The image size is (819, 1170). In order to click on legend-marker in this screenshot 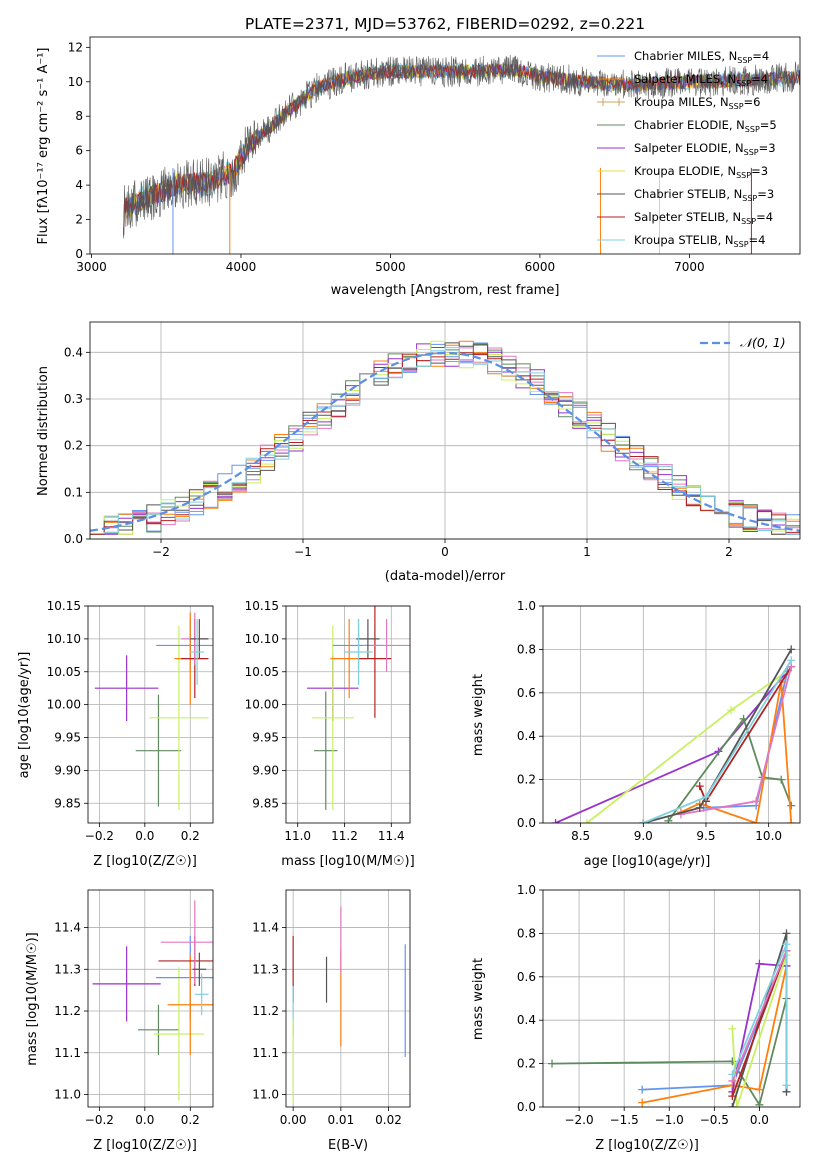, I will do `click(603, 102)`.